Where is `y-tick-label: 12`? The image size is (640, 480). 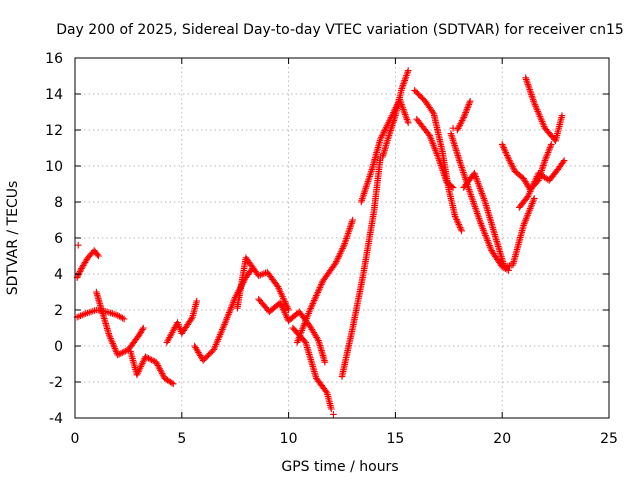 y-tick-label: 12 is located at coordinates (54, 131).